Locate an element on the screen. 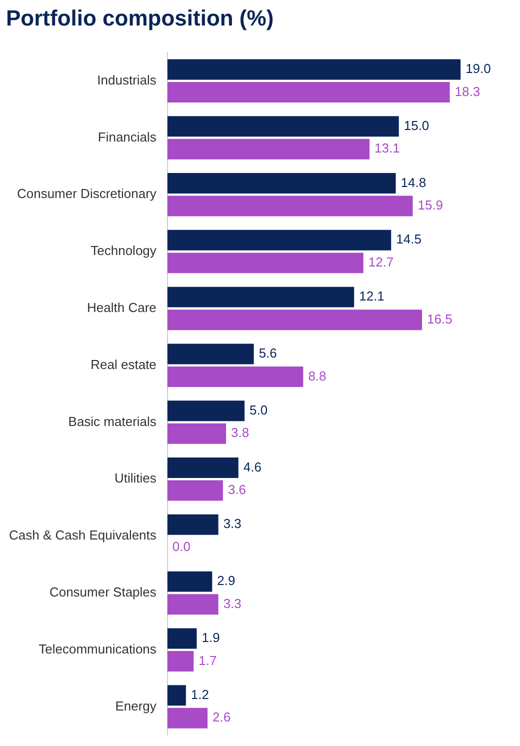 This screenshot has width=520, height=746. data-label: 0.0 is located at coordinates (181, 546).